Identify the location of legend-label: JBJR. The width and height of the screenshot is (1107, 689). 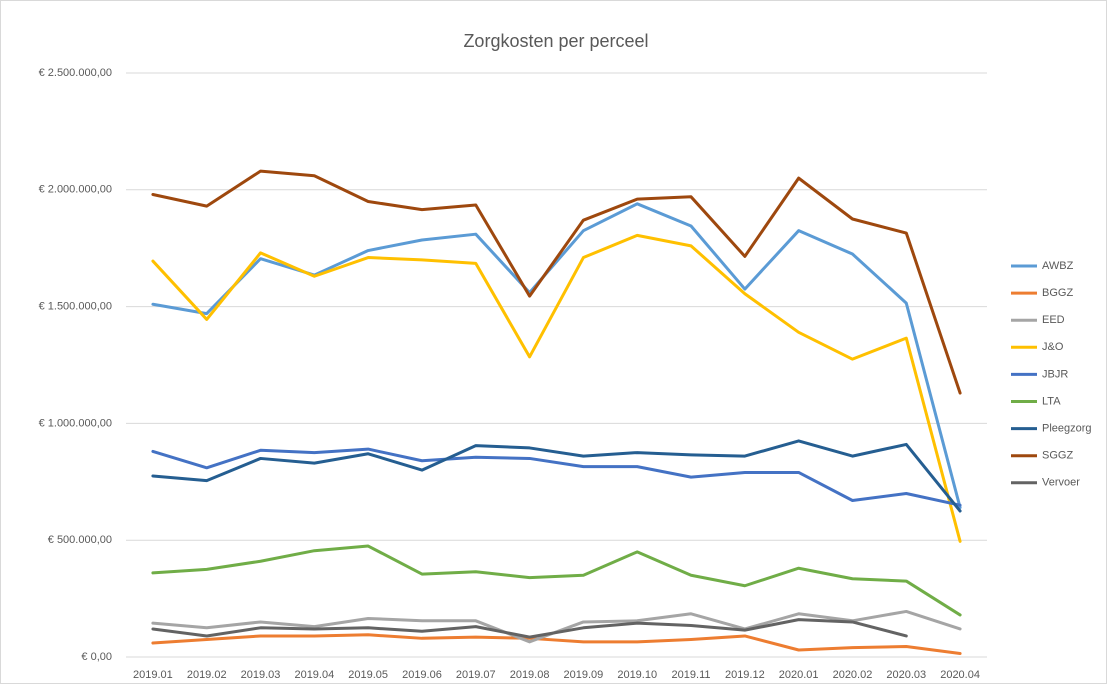
(1055, 374).